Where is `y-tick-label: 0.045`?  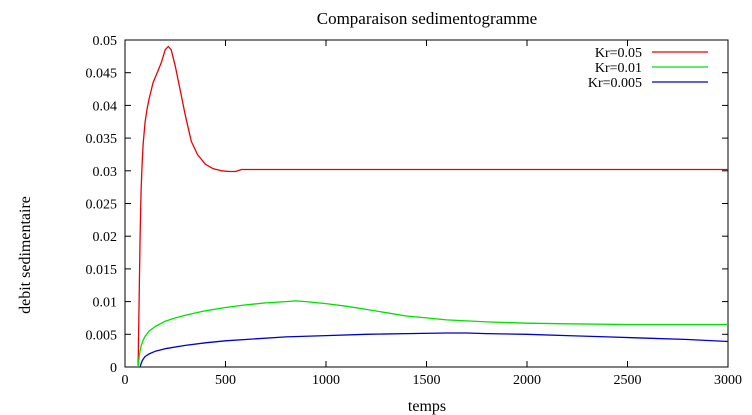 y-tick-label: 0.045 is located at coordinates (102, 74).